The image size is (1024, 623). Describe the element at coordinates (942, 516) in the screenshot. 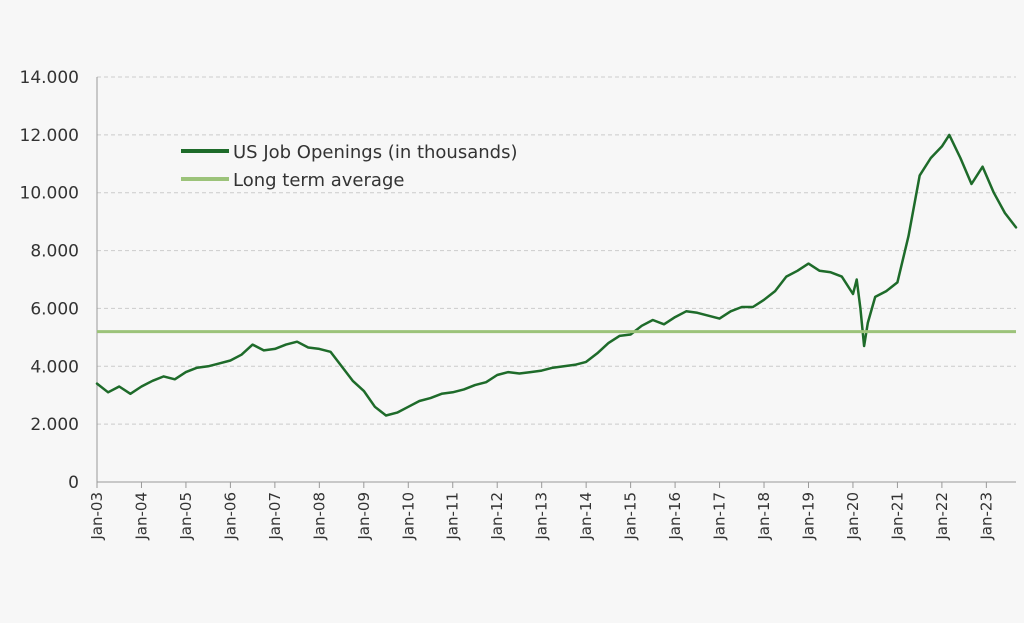

I see `x-tick-label: Jan-22` at that location.